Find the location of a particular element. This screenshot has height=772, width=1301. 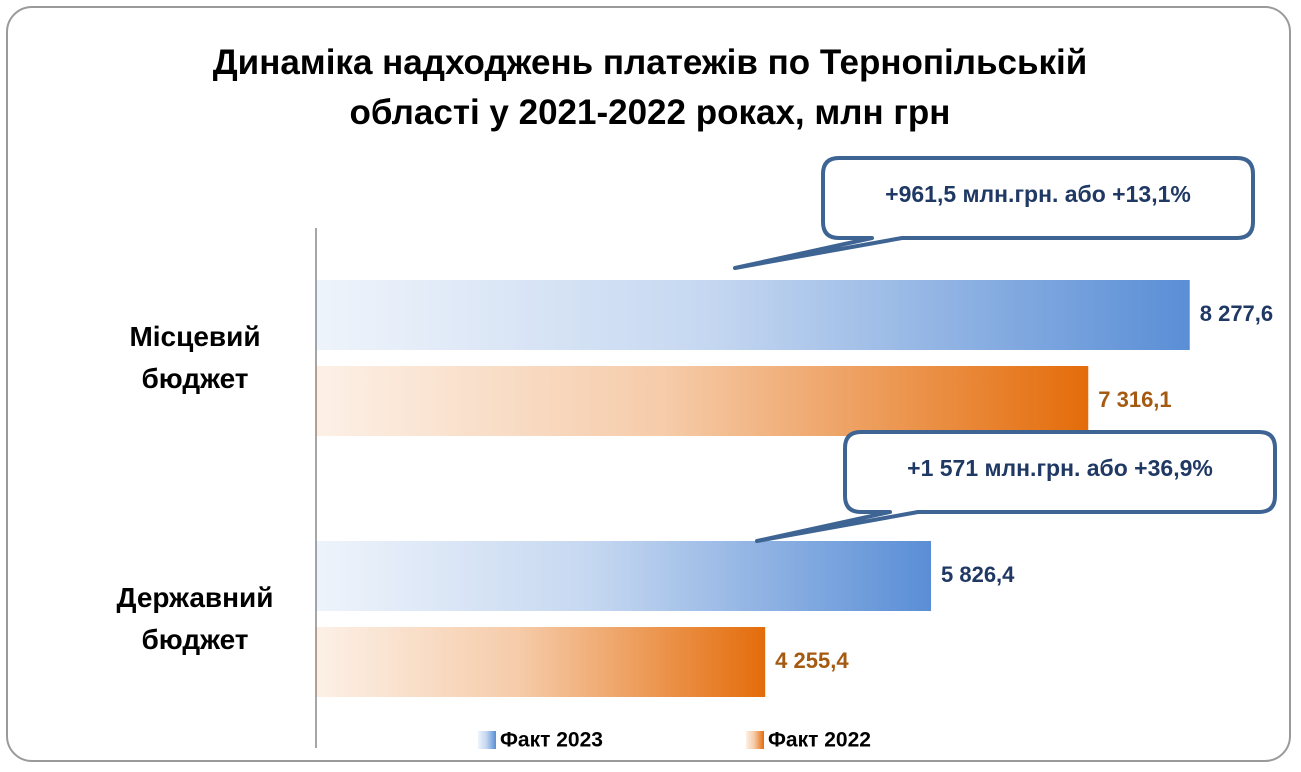

y-tick-label: Місцевий бюджет is located at coordinates (195, 357).